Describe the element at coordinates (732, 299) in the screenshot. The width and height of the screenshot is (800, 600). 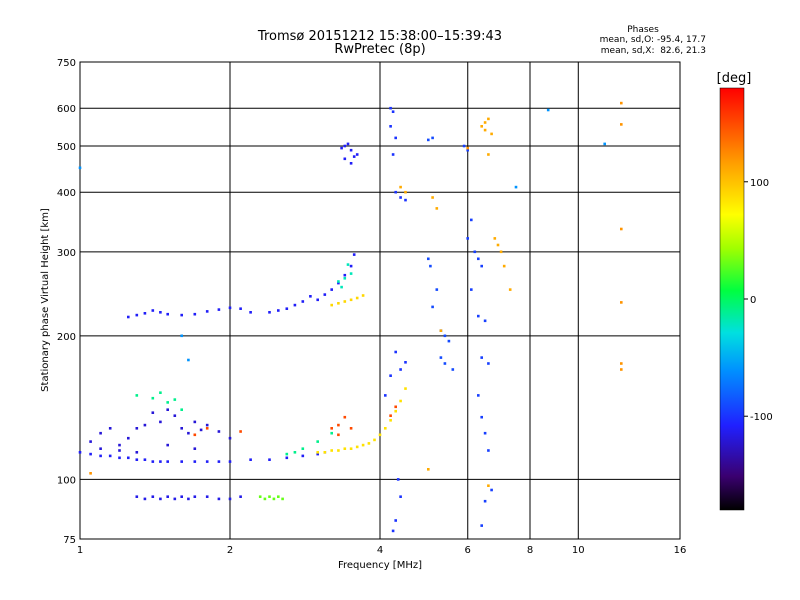
I see `colorbar-gradient` at that location.